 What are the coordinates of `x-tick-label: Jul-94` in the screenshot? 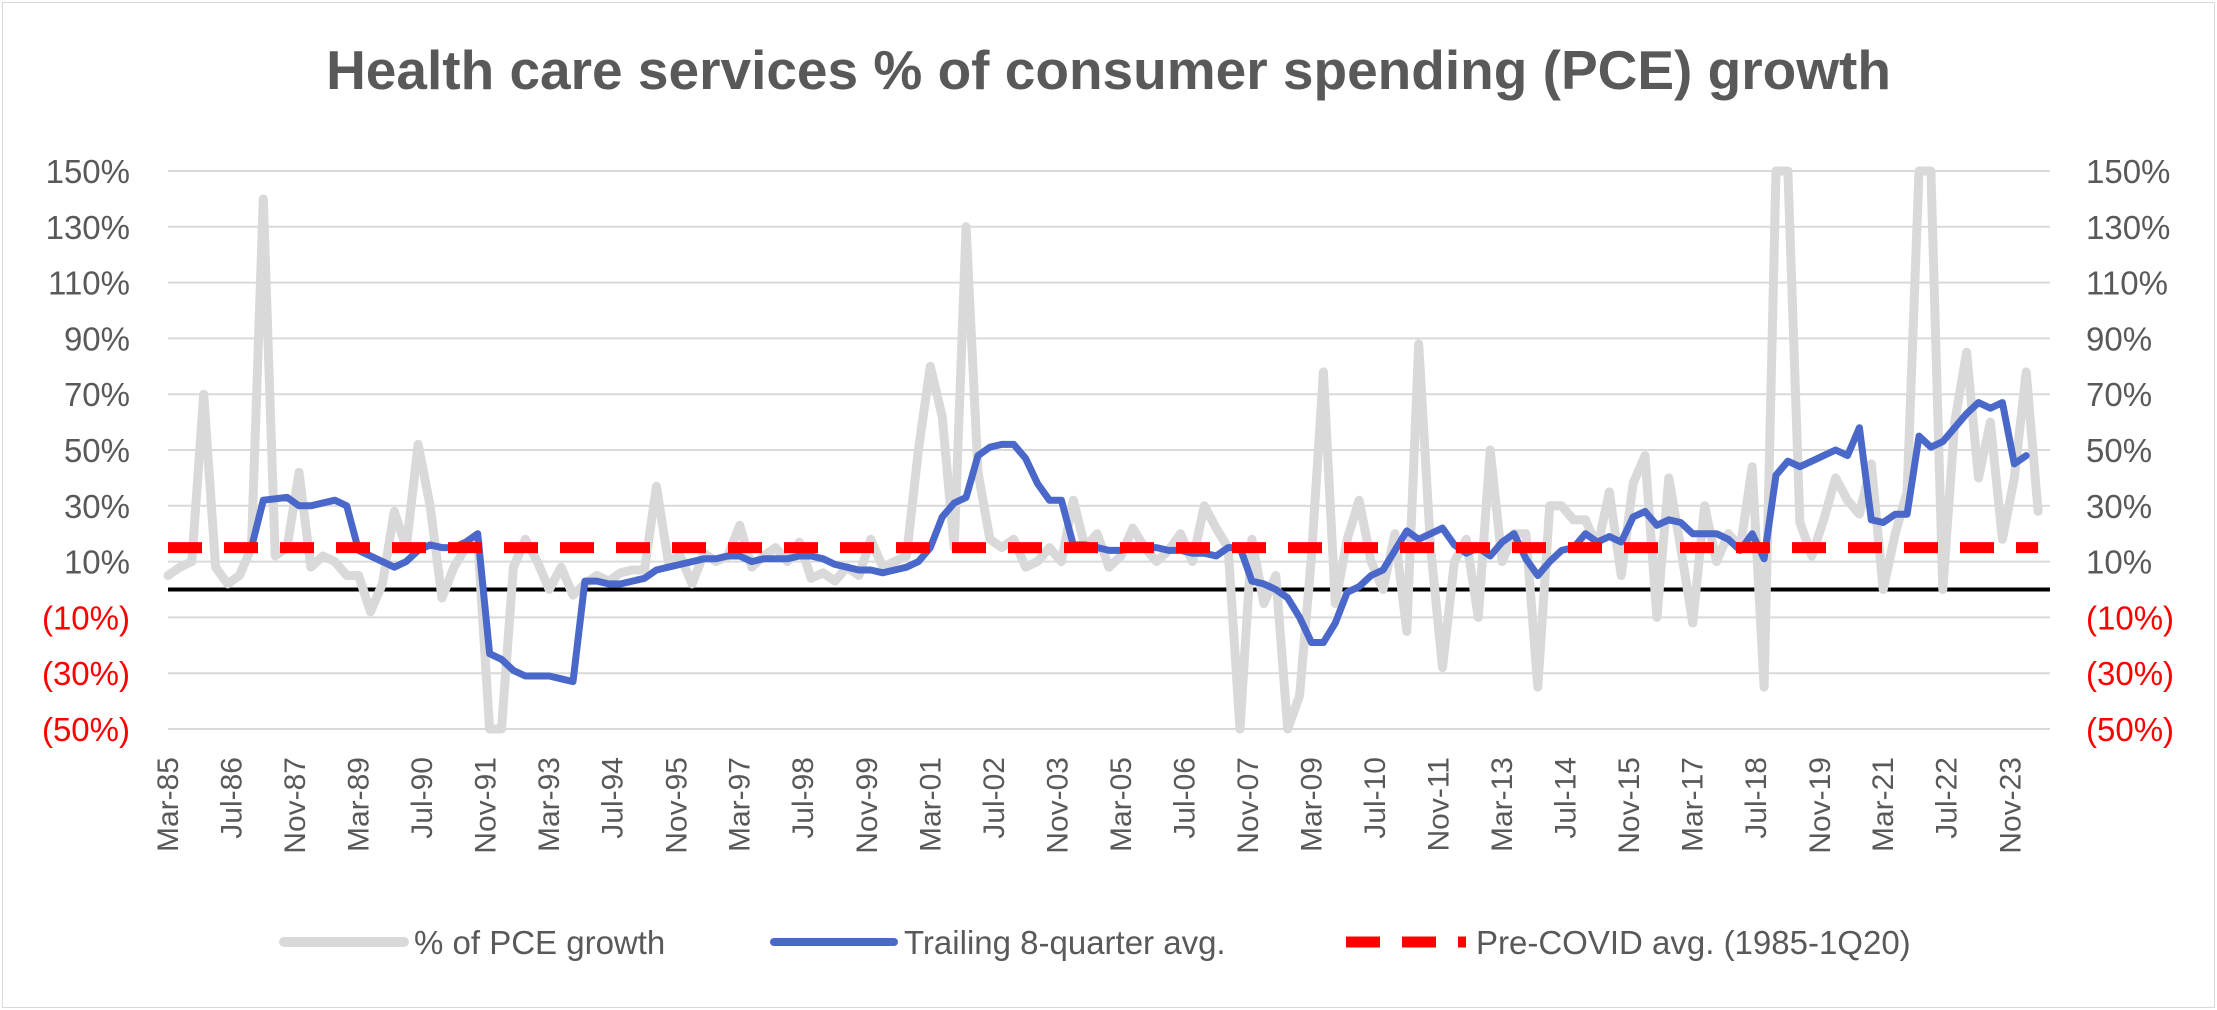 It's located at (613, 798).